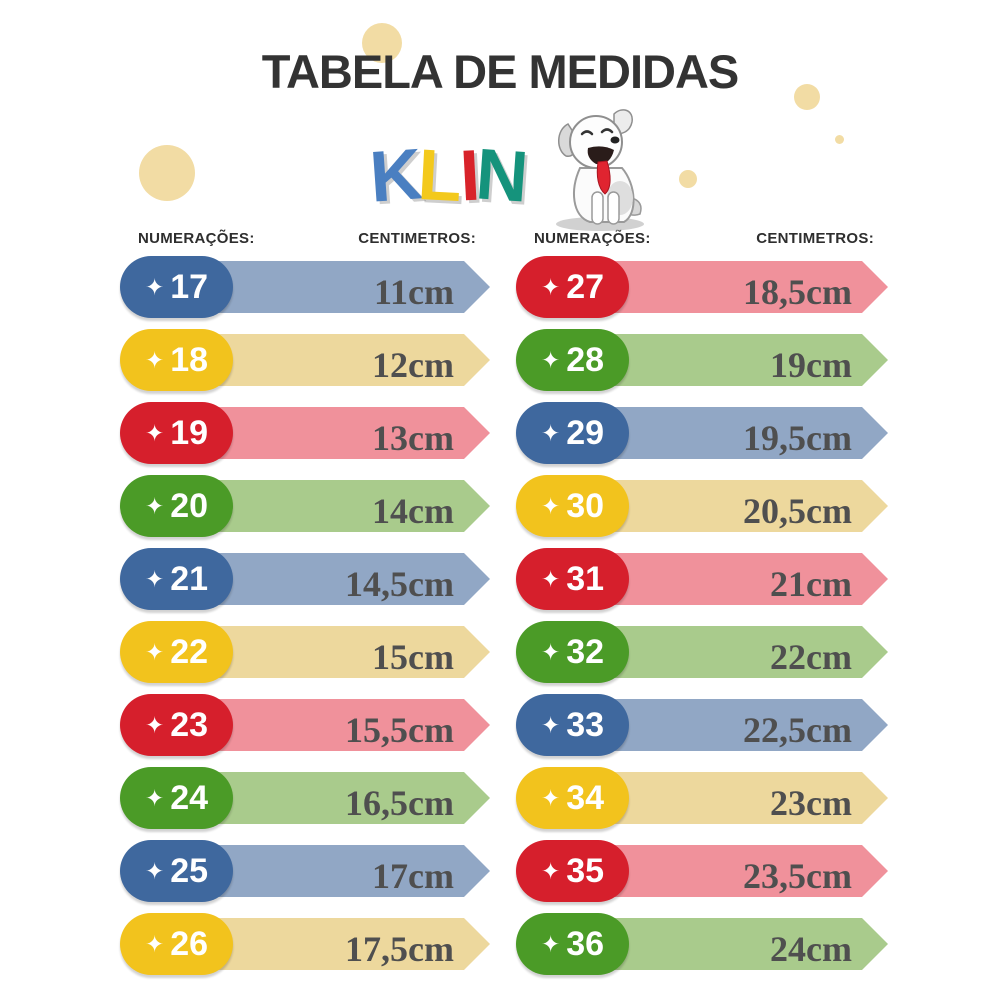  What do you see at coordinates (585, 652) in the screenshot?
I see `size-number: 32` at bounding box center [585, 652].